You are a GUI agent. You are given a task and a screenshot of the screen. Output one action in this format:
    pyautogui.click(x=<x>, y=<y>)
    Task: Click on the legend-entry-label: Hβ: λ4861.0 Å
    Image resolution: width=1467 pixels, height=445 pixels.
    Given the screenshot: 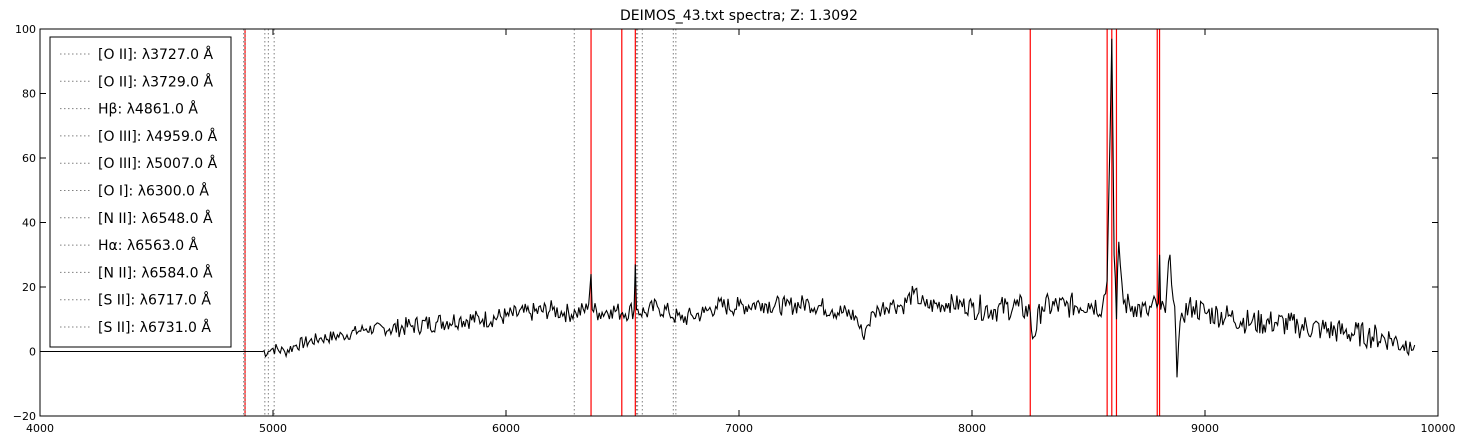 What is the action you would take?
    pyautogui.click(x=148, y=109)
    